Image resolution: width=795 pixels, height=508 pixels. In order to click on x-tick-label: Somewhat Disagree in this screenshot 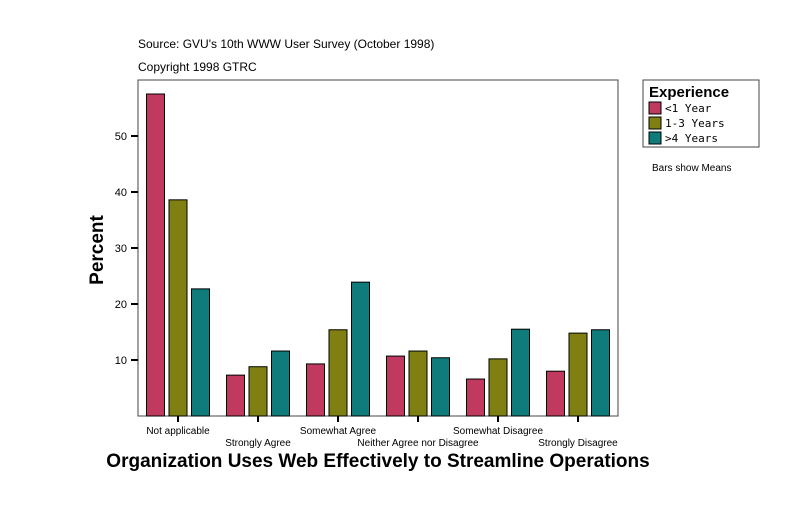, I will do `click(498, 431)`.